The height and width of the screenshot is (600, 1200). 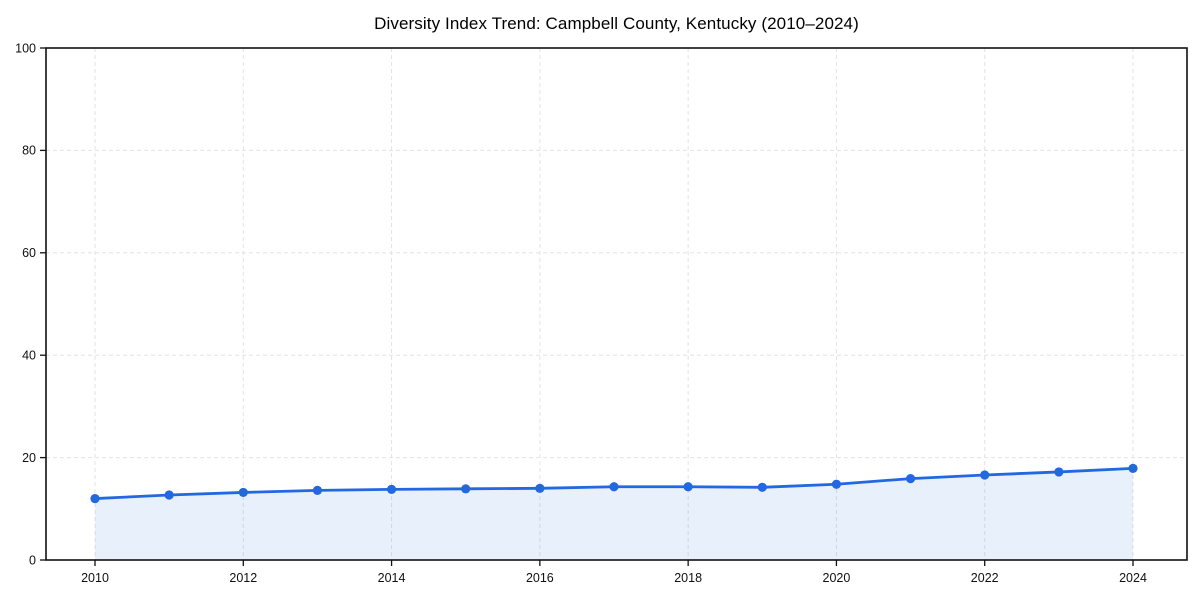 What do you see at coordinates (540, 578) in the screenshot?
I see `x-tick-label: 2016` at bounding box center [540, 578].